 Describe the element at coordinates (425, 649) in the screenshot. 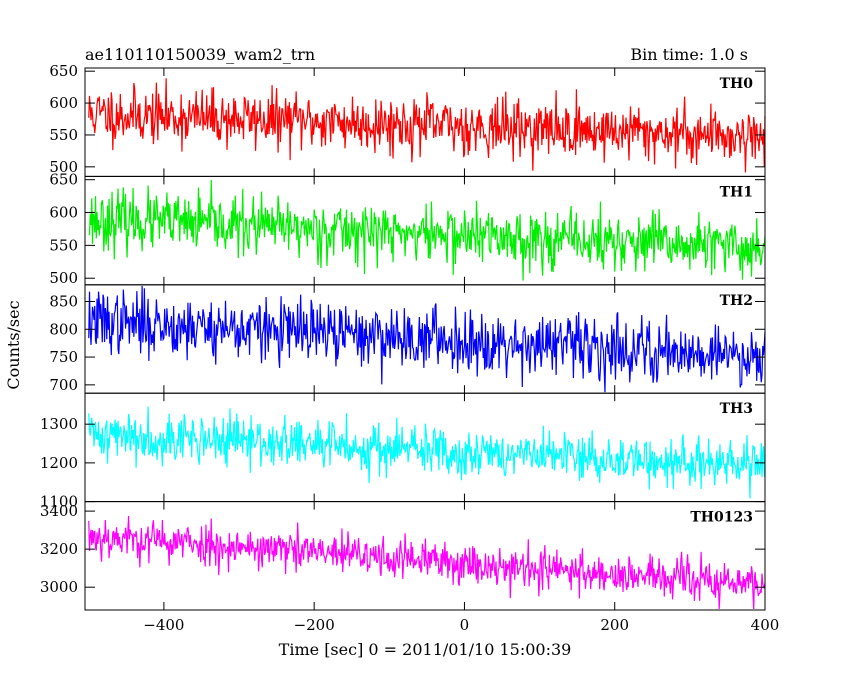

I see `x-axis-label: Time [sec] 0 = 2011/01/10 15:00:39` at that location.